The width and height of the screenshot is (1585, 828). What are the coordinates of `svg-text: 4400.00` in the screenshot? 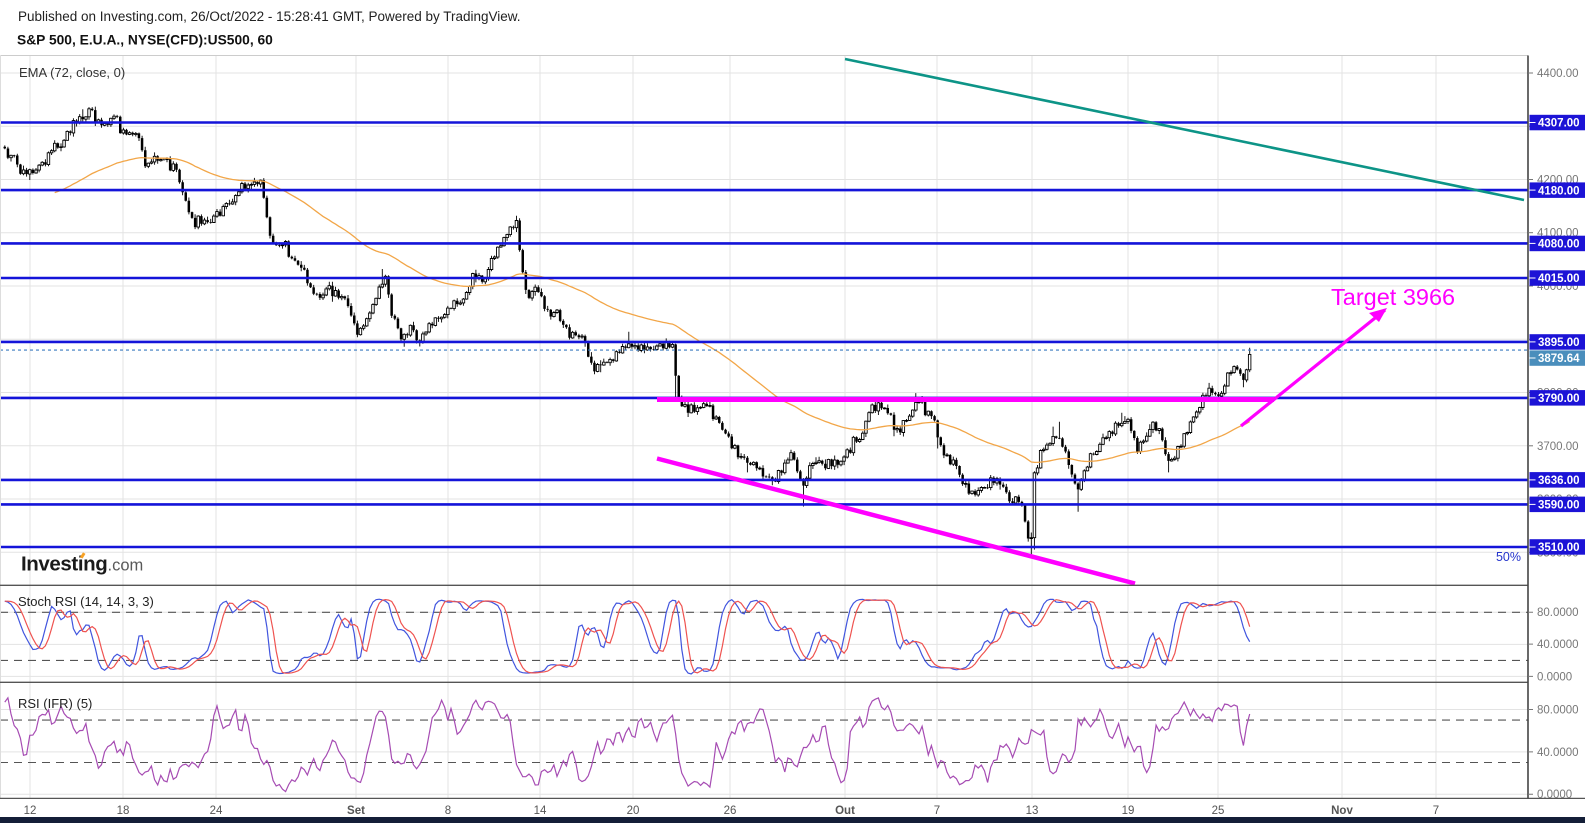 It's located at (1558, 74).